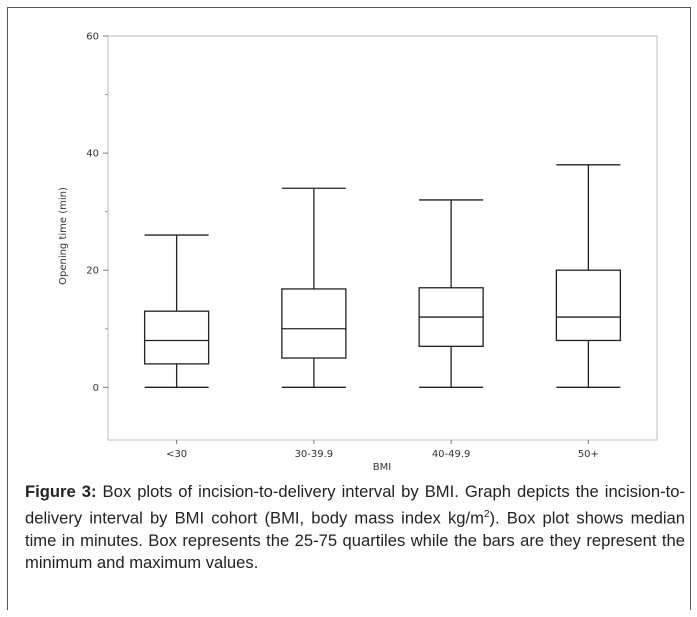 The image size is (697, 617). I want to click on y-tick-label: 20, so click(92, 271).